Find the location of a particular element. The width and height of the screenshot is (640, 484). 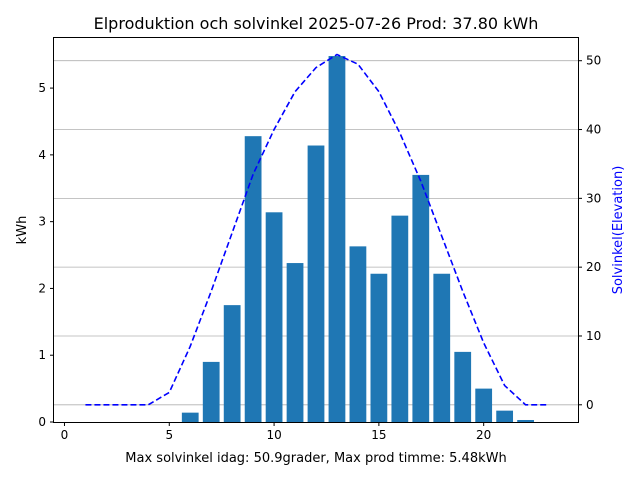

x-axis-ticks: 0 5 10 15 20 is located at coordinates (276, 432).